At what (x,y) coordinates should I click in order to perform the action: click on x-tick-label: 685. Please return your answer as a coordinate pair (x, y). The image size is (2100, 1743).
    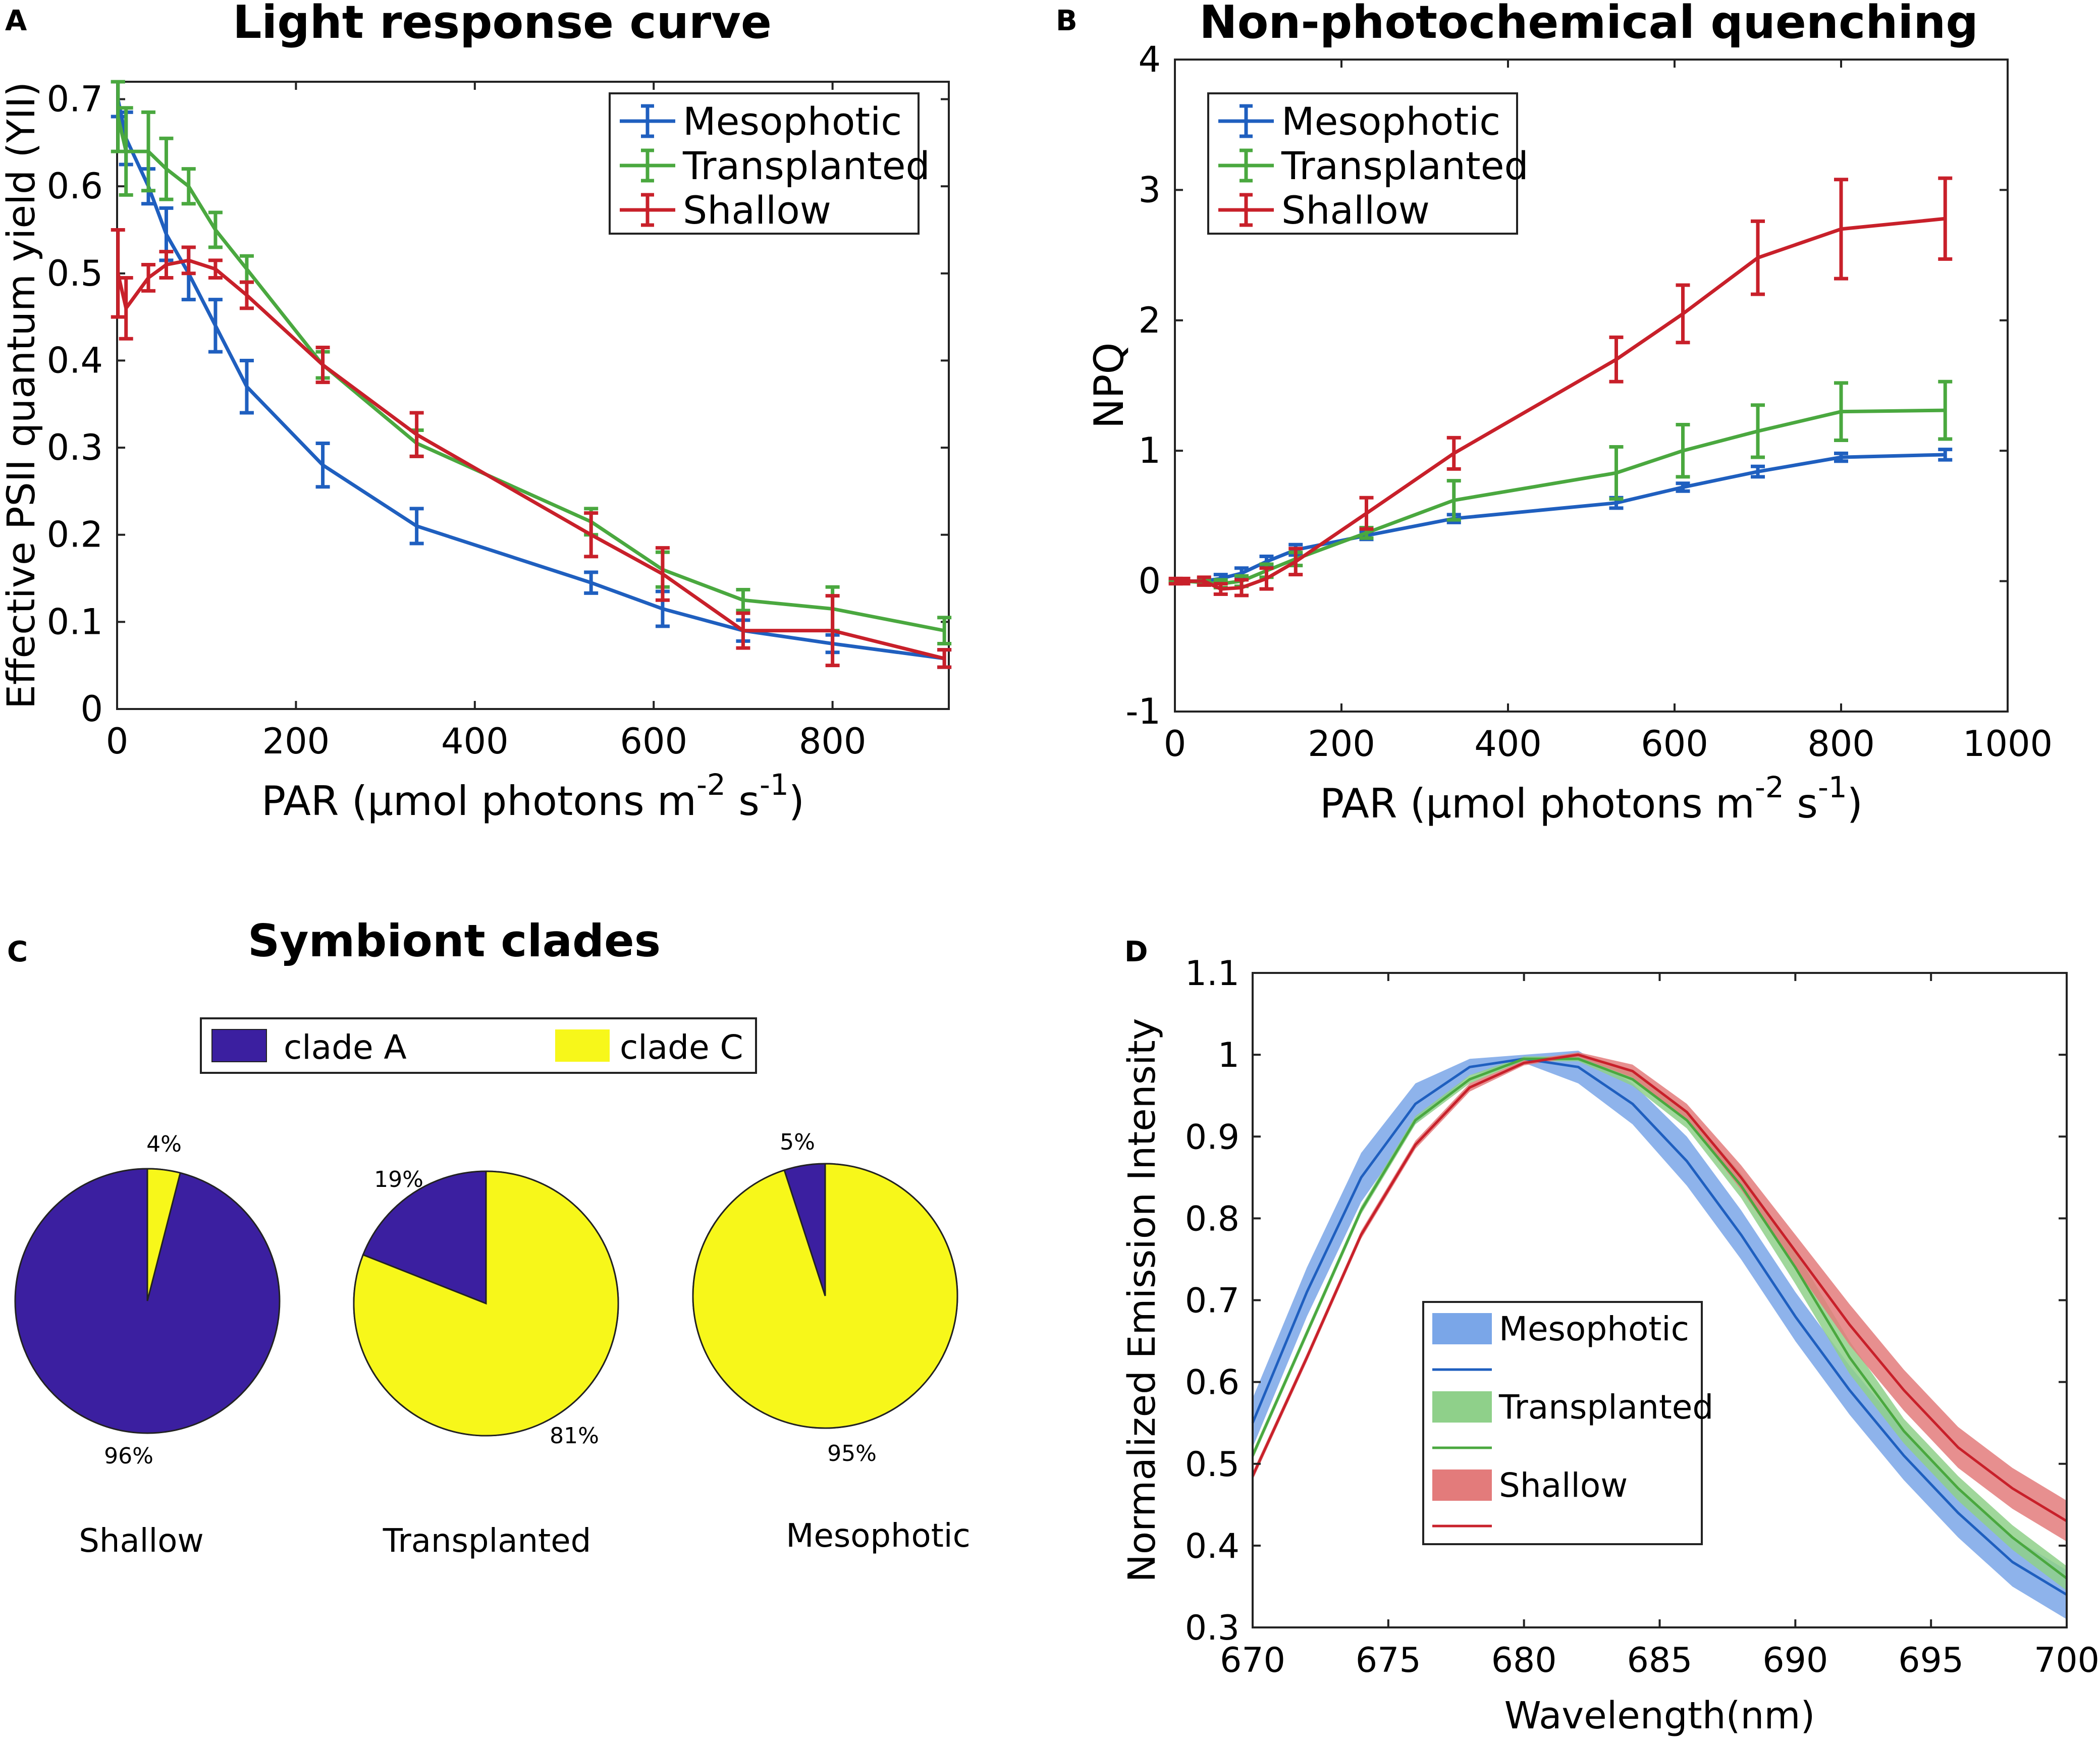
    Looking at the image, I should click on (1660, 1660).